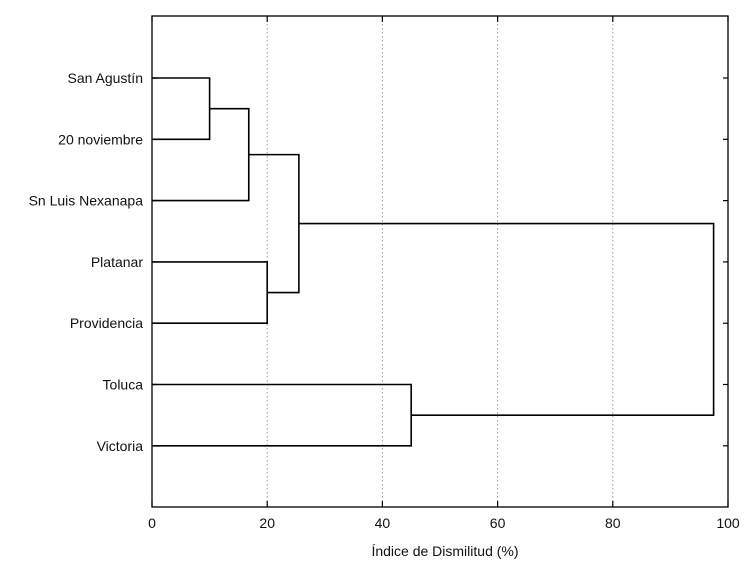 This screenshot has height=578, width=748. Describe the element at coordinates (86, 201) in the screenshot. I see `leaf-label: Sn Luis Nexanapa` at that location.